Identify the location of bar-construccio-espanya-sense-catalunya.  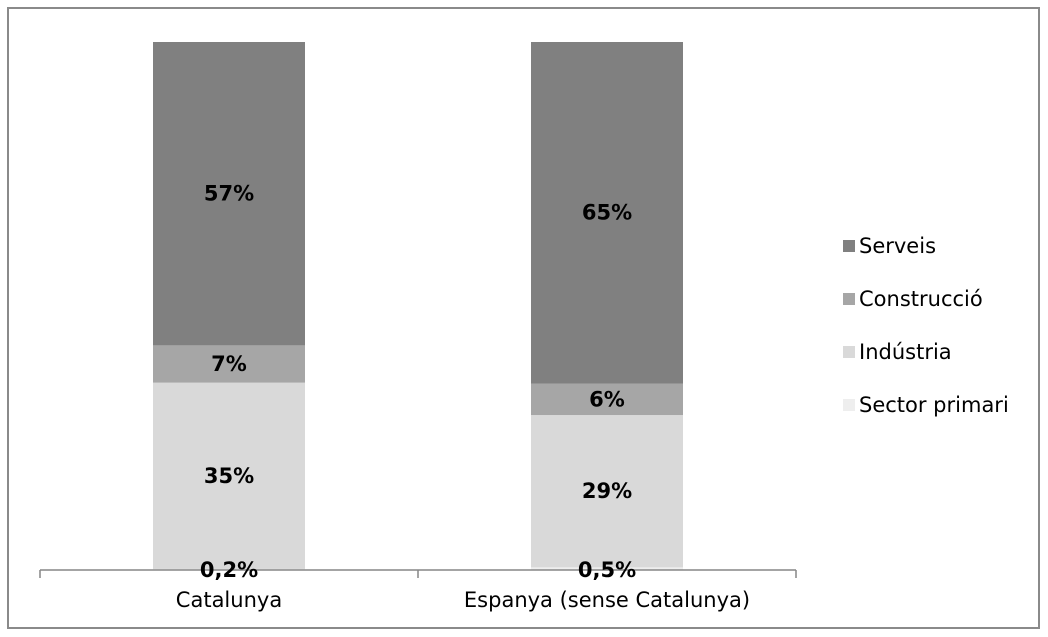
(607, 399).